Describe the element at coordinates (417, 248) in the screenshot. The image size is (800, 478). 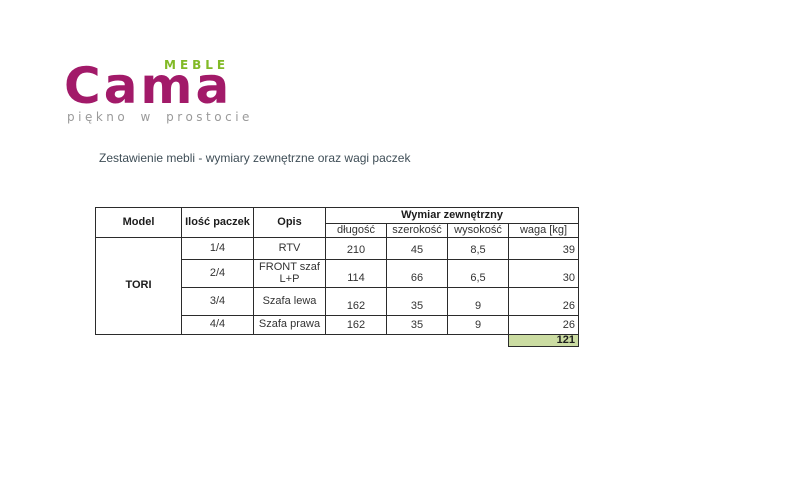
I see `width-cell: 45` at that location.